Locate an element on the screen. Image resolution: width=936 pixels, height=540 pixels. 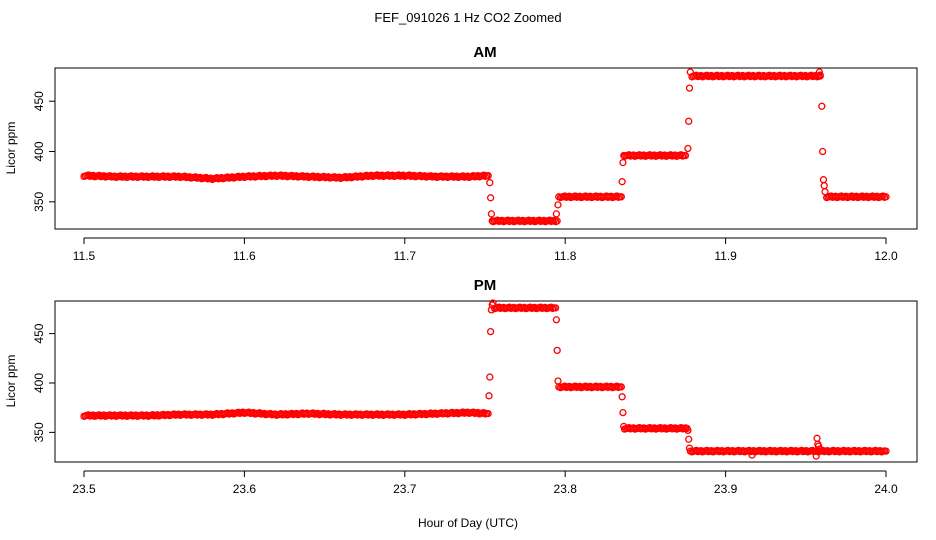
pm-x-tick-label: 23.8 is located at coordinates (566, 489).